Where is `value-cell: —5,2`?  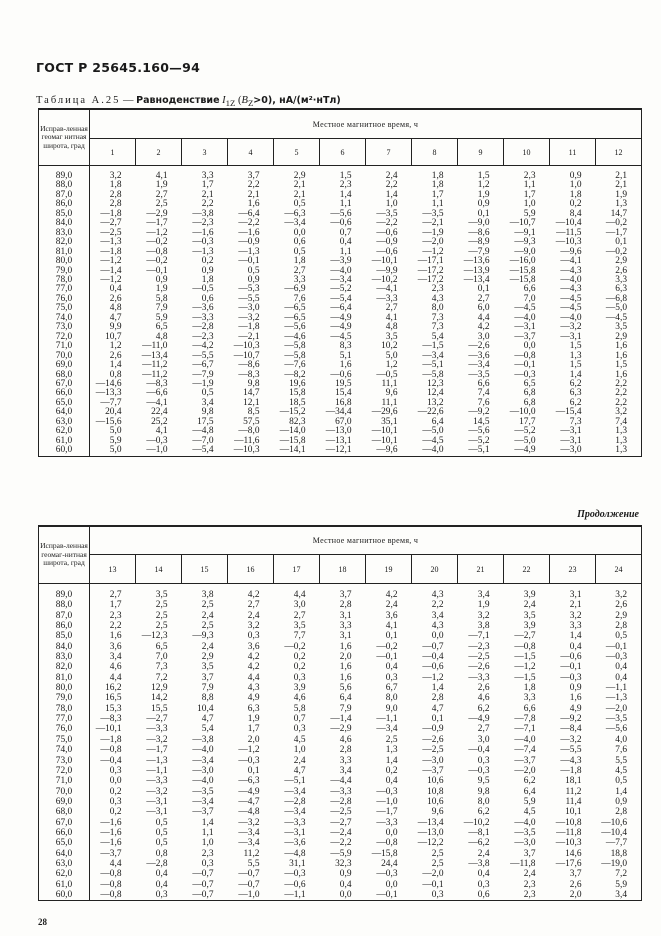
value-cell: —5,2 is located at coordinates (525, 431).